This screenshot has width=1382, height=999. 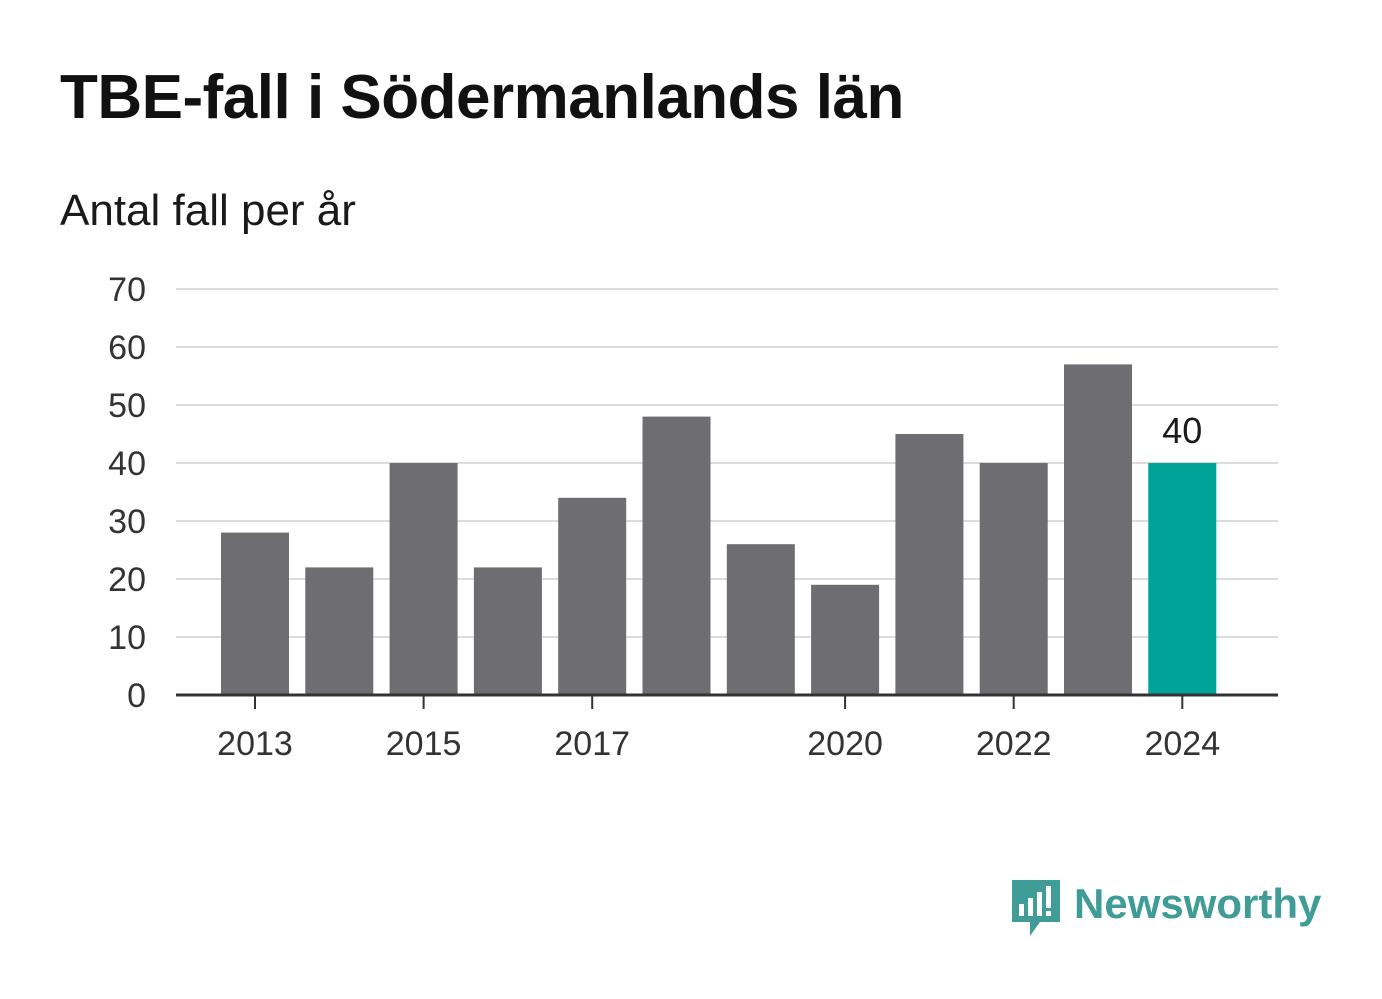 What do you see at coordinates (676, 555) in the screenshot?
I see `bar-2018` at bounding box center [676, 555].